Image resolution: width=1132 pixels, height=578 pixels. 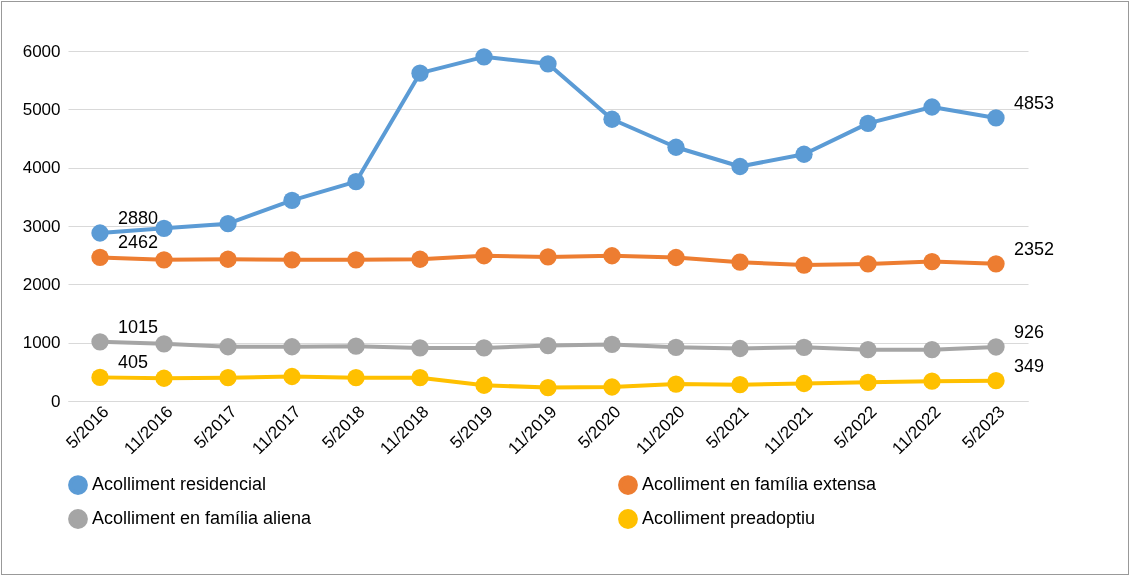 I want to click on y-tick-label: 6000, so click(x=41, y=51).